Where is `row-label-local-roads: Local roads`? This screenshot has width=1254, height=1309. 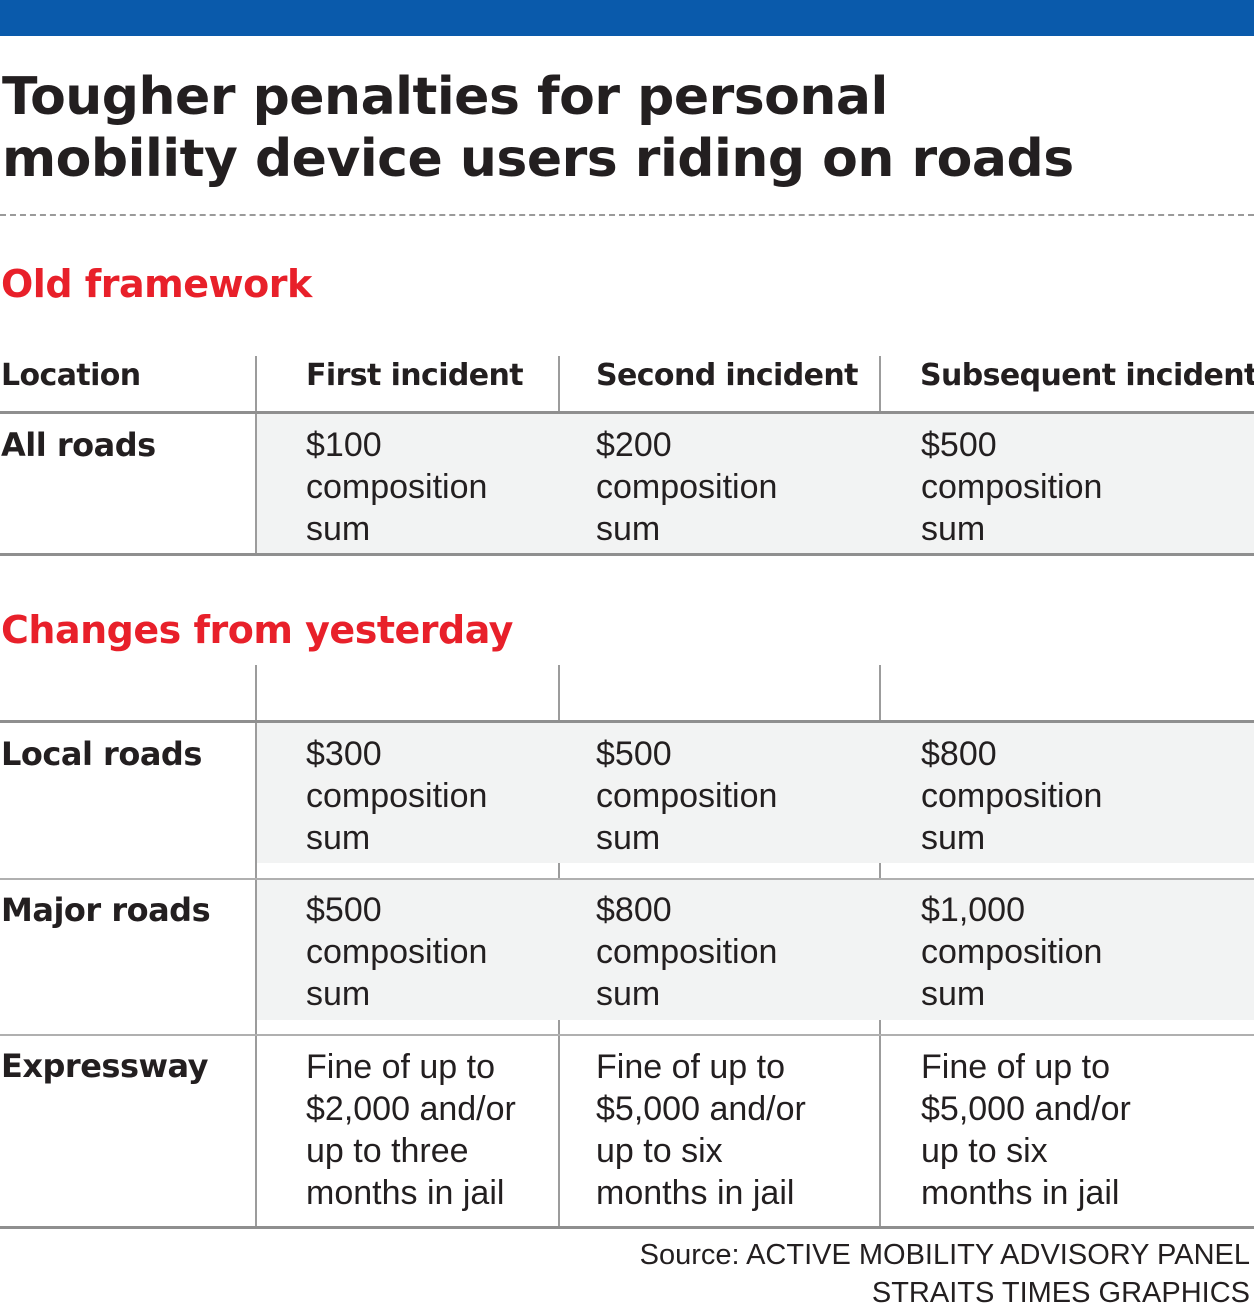 row-label-local-roads: Local roads is located at coordinates (101, 754).